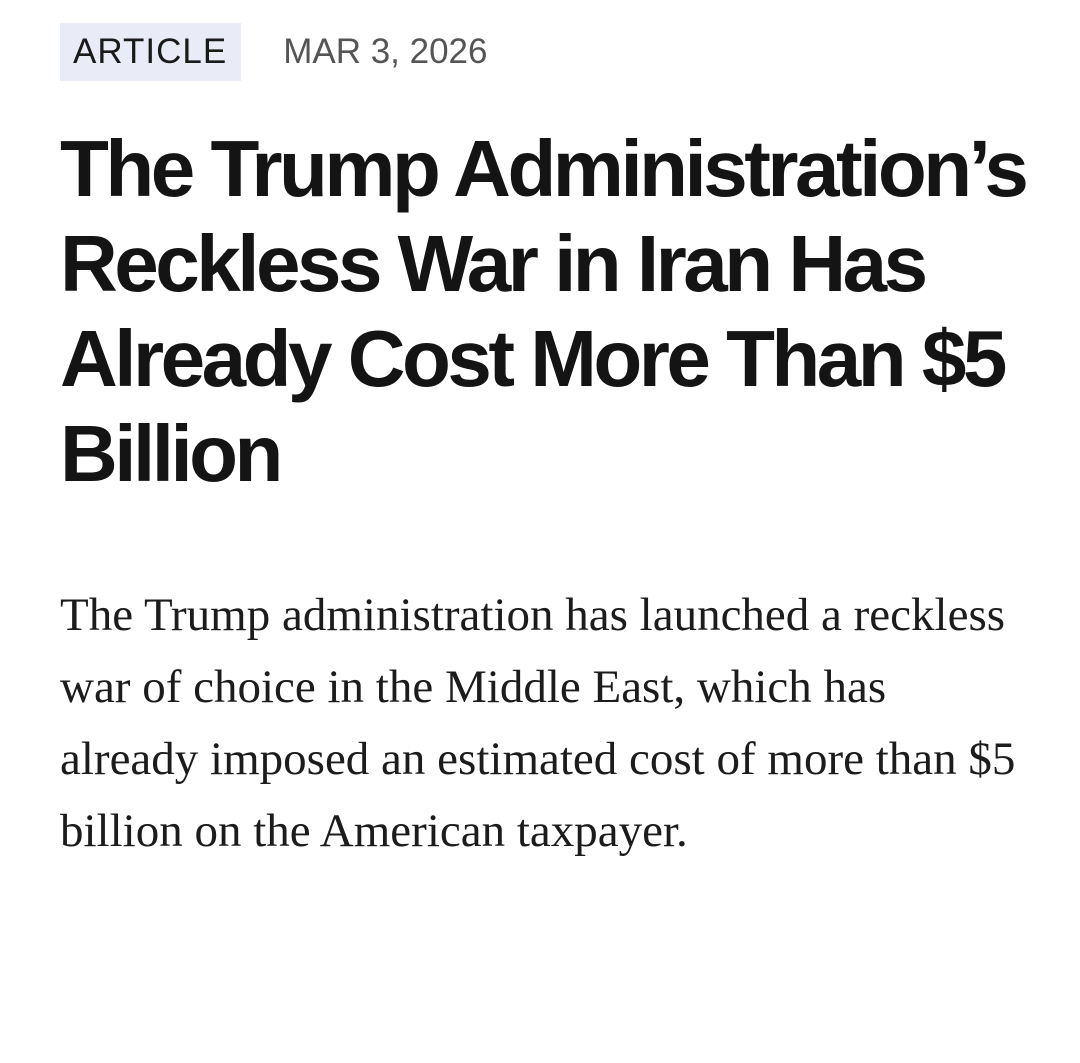 This screenshot has width=1080, height=1063. What do you see at coordinates (151, 52) in the screenshot?
I see `category-badge: ARTICLE` at bounding box center [151, 52].